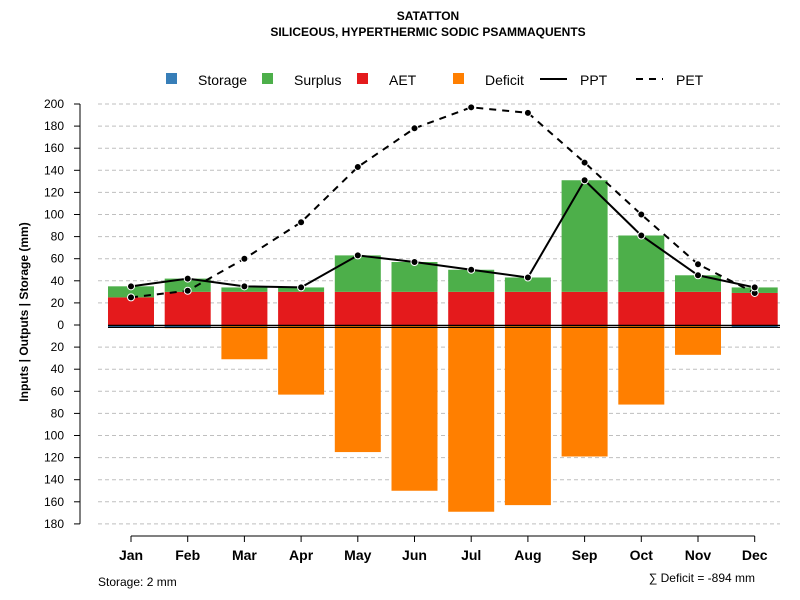 The width and height of the screenshot is (800, 600). What do you see at coordinates (301, 287) in the screenshot?
I see `ppt-point-apr` at bounding box center [301, 287].